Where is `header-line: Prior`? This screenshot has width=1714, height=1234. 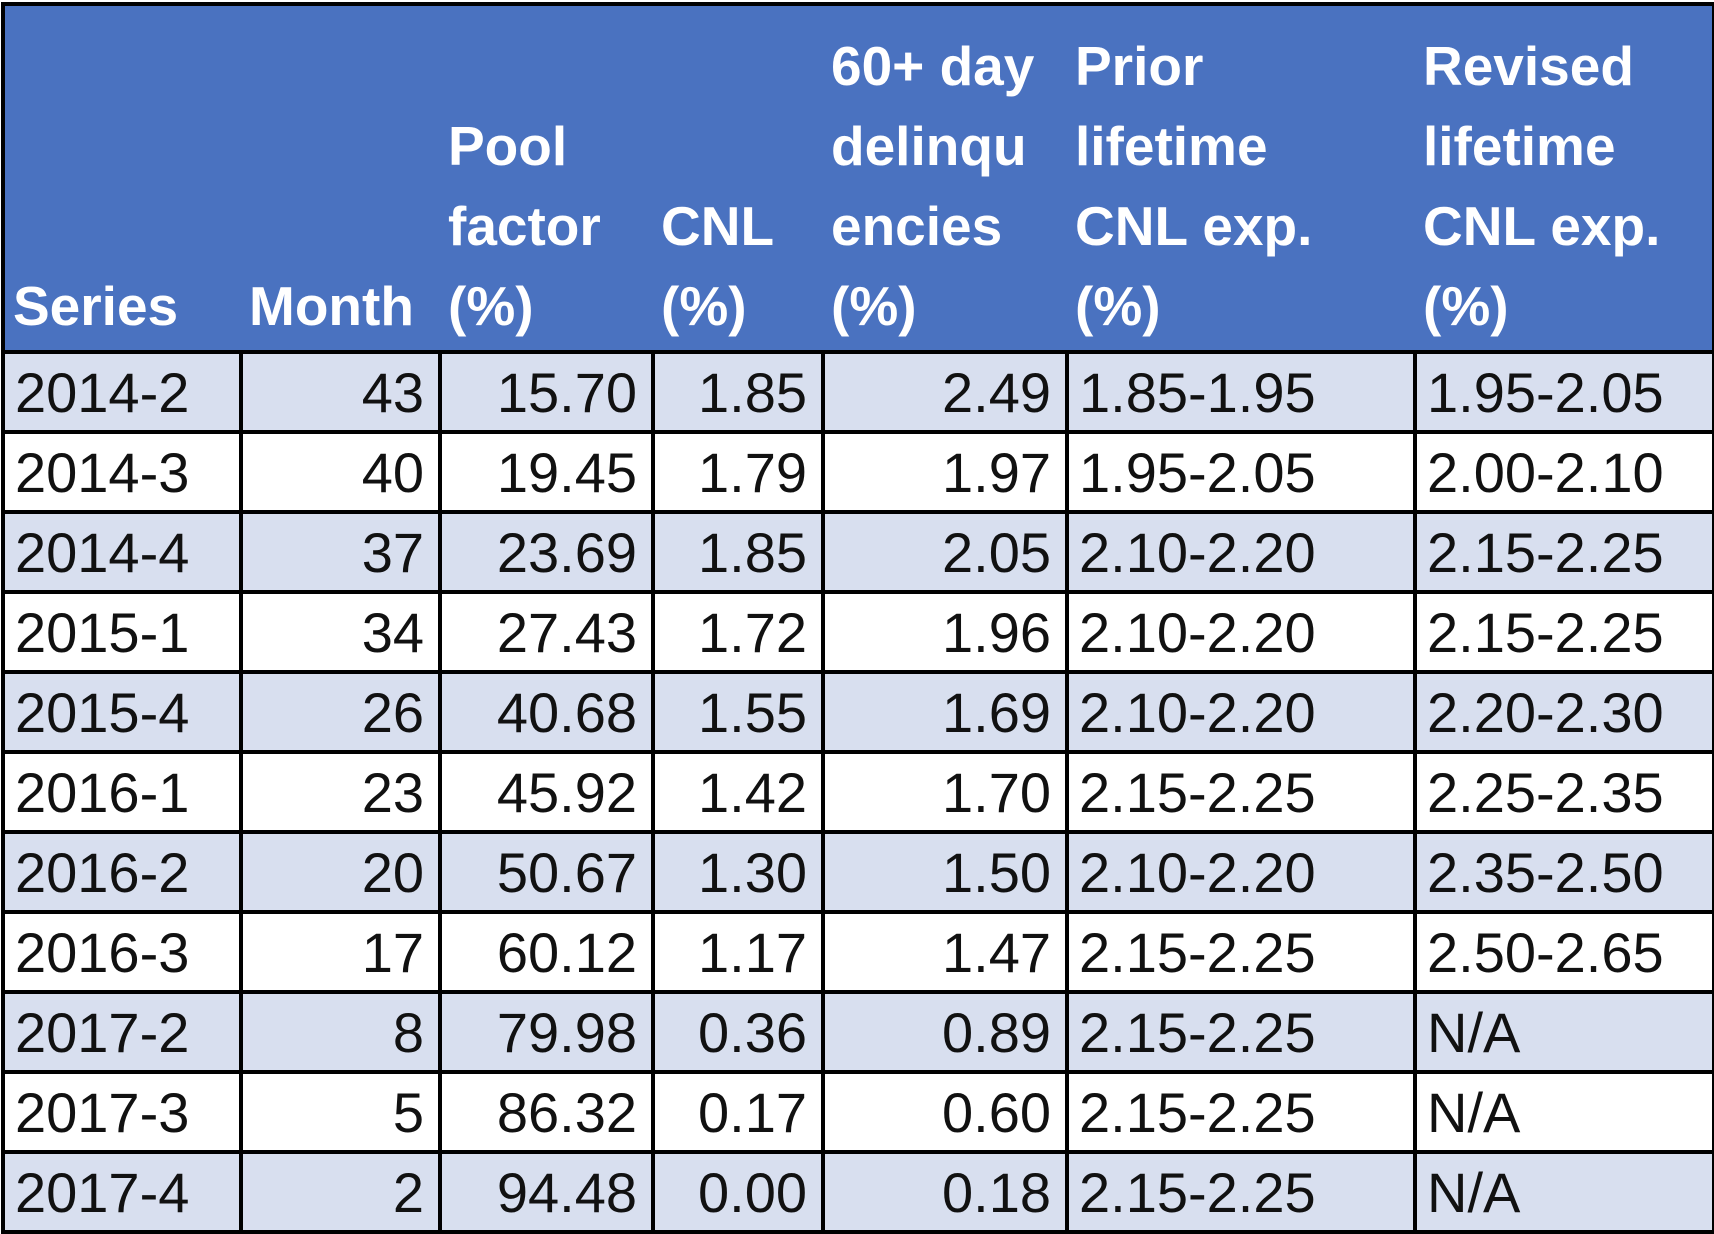
header-line: Prior is located at coordinates (1139, 66).